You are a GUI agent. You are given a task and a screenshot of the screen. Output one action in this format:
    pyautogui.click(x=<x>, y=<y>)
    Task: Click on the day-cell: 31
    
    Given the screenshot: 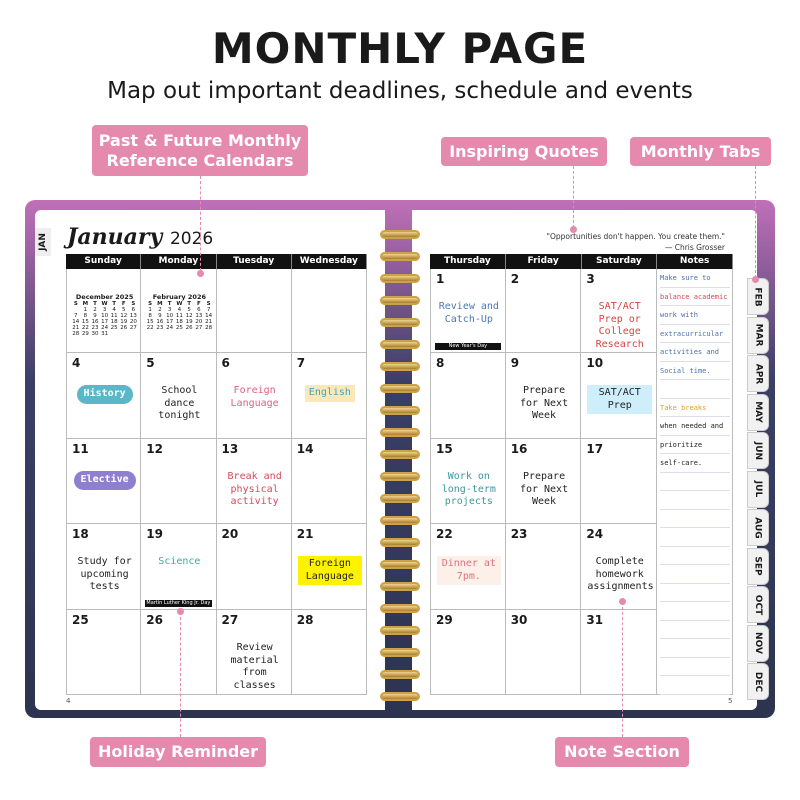 What is the action you would take?
    pyautogui.click(x=619, y=652)
    